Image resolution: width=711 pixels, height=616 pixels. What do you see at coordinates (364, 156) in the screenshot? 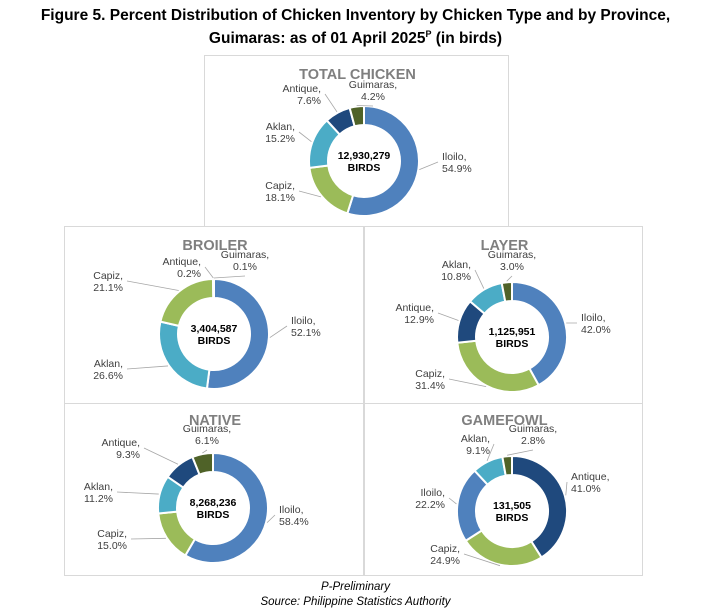
I see `center-total-value: 12,930,279` at bounding box center [364, 156].